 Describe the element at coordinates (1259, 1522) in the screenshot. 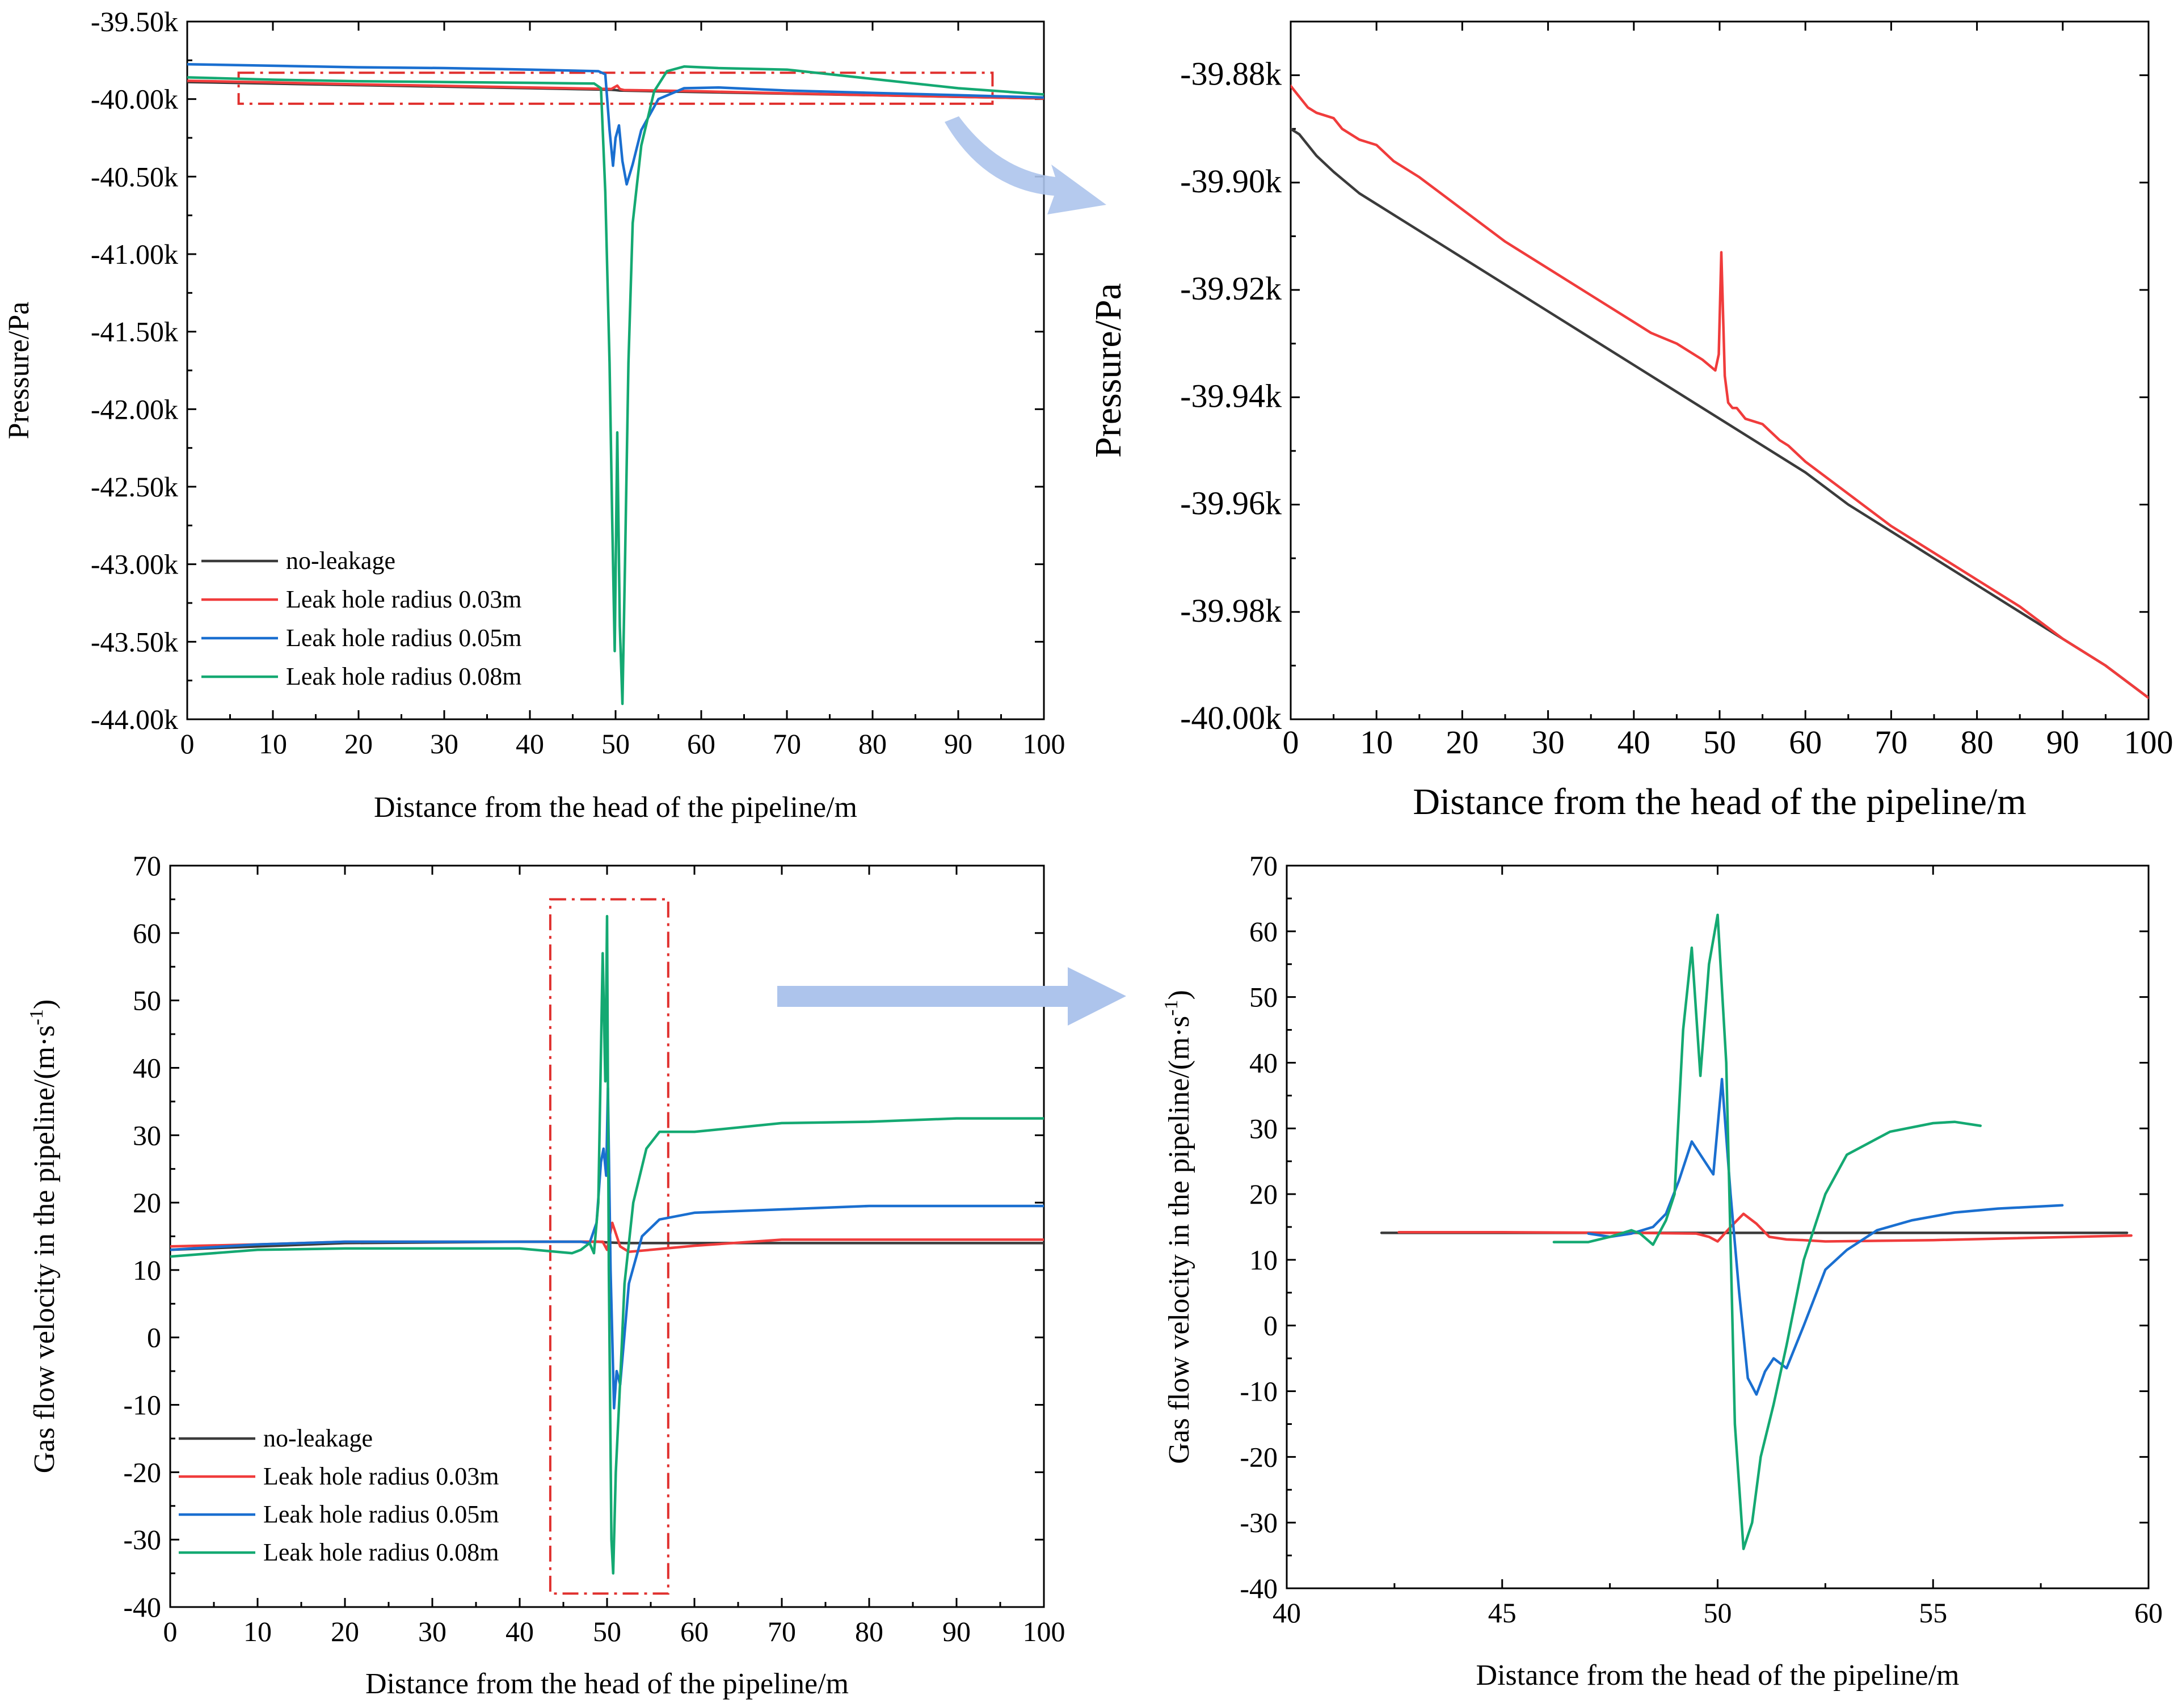

I see `y-tick-label: -30` at that location.